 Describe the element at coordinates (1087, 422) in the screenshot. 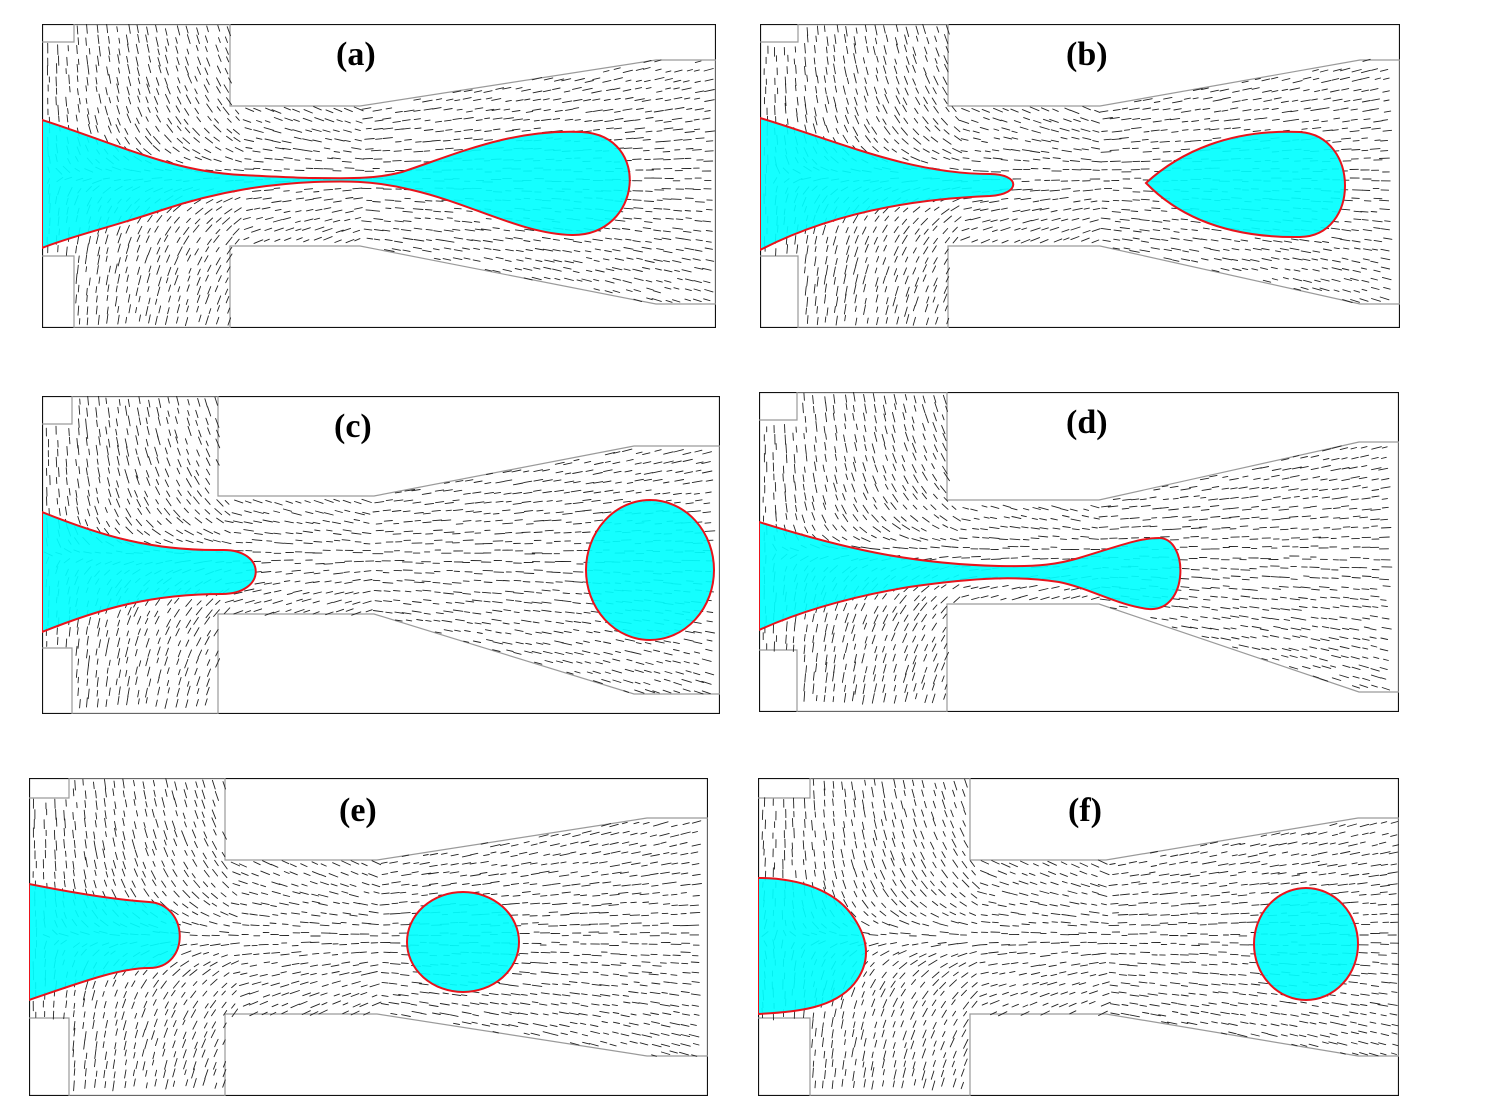

I see `panel-label: (d)` at that location.